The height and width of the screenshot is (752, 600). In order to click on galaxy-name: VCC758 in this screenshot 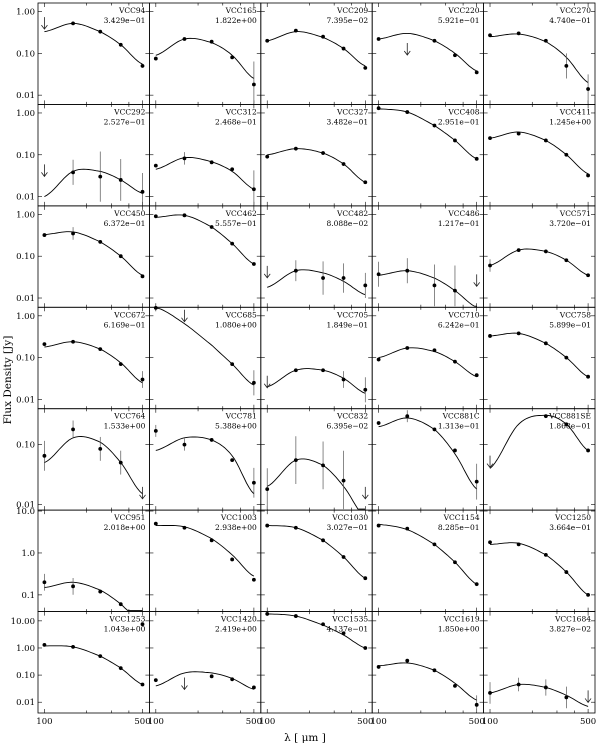, I will do `click(575, 314)`.